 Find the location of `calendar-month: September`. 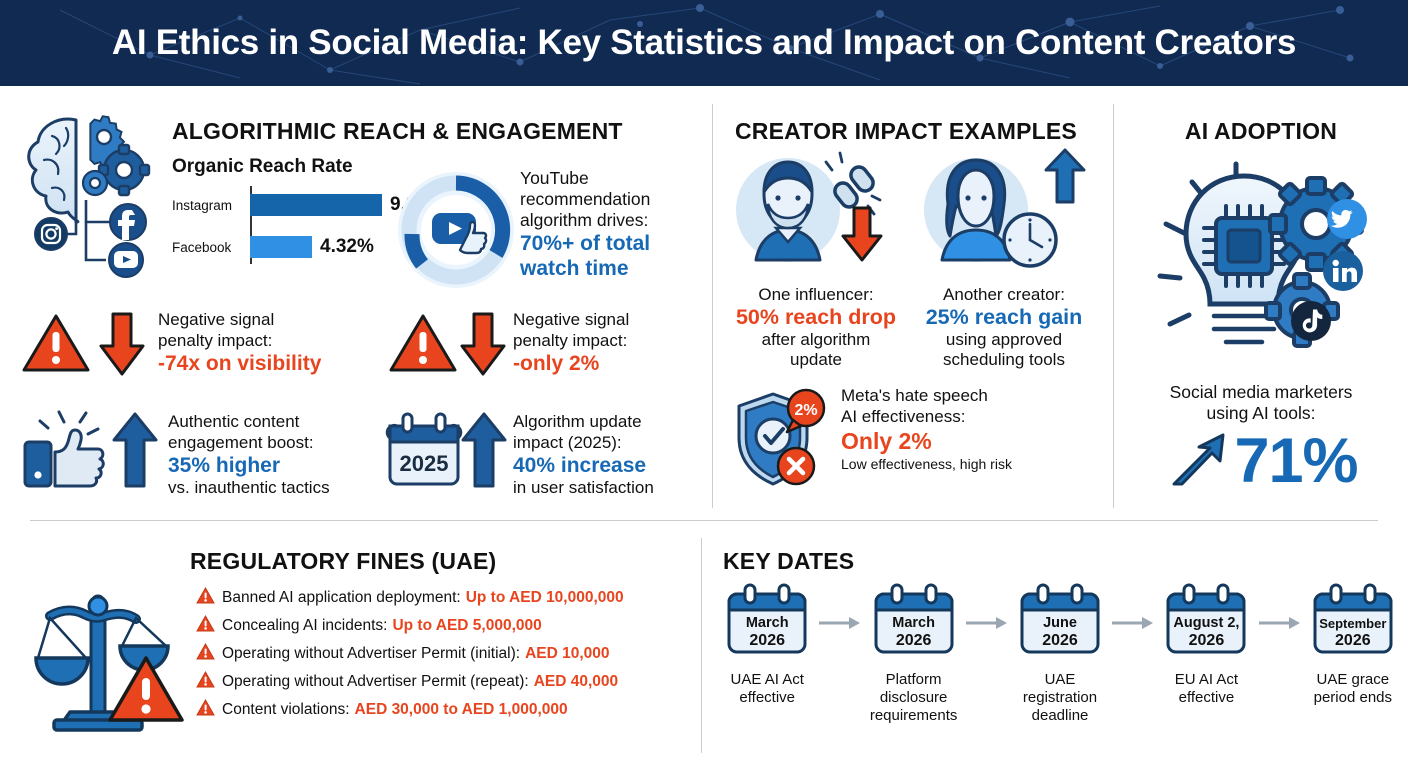

calendar-month: September is located at coordinates (1353, 623).